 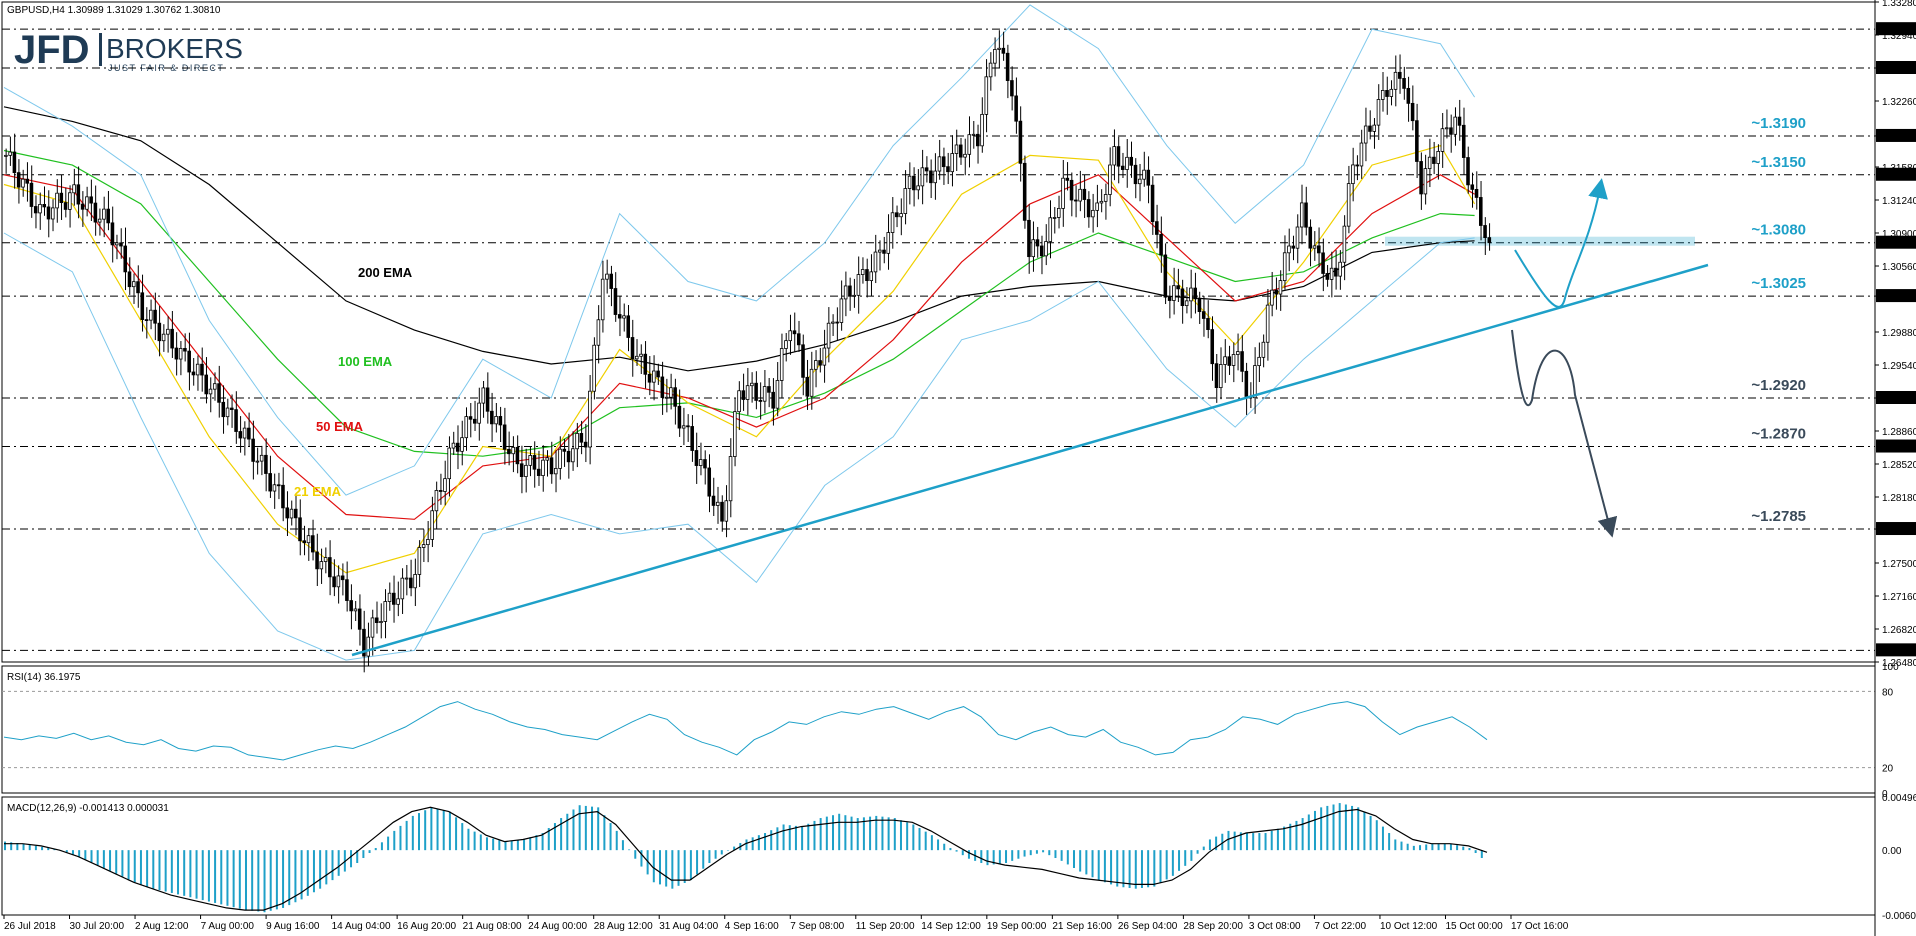 What do you see at coordinates (623, 926) in the screenshot?
I see `time-tick-label: 28 Aug 12:00` at bounding box center [623, 926].